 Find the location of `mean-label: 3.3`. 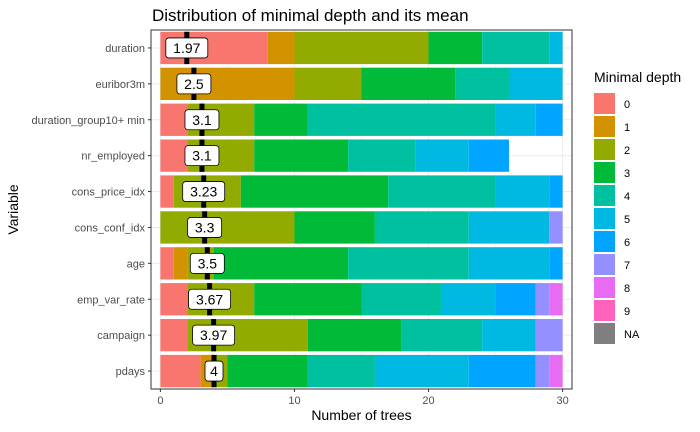

mean-label: 3.3 is located at coordinates (205, 227).